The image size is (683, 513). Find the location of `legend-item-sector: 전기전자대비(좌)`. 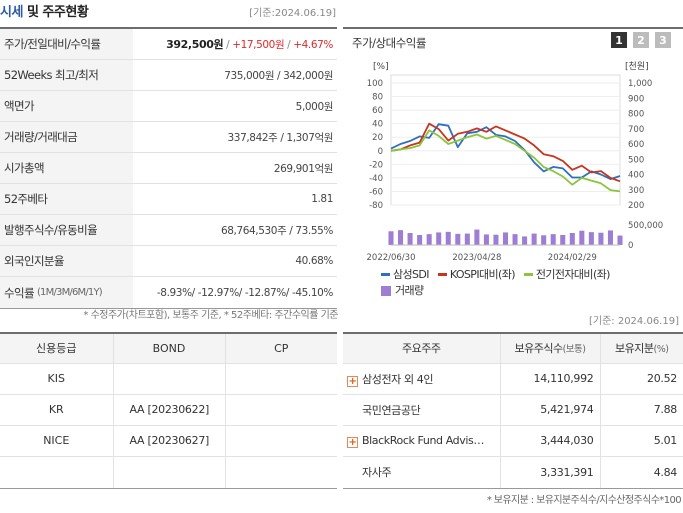

legend-item-sector: 전기전자대비(좌) is located at coordinates (567, 275).